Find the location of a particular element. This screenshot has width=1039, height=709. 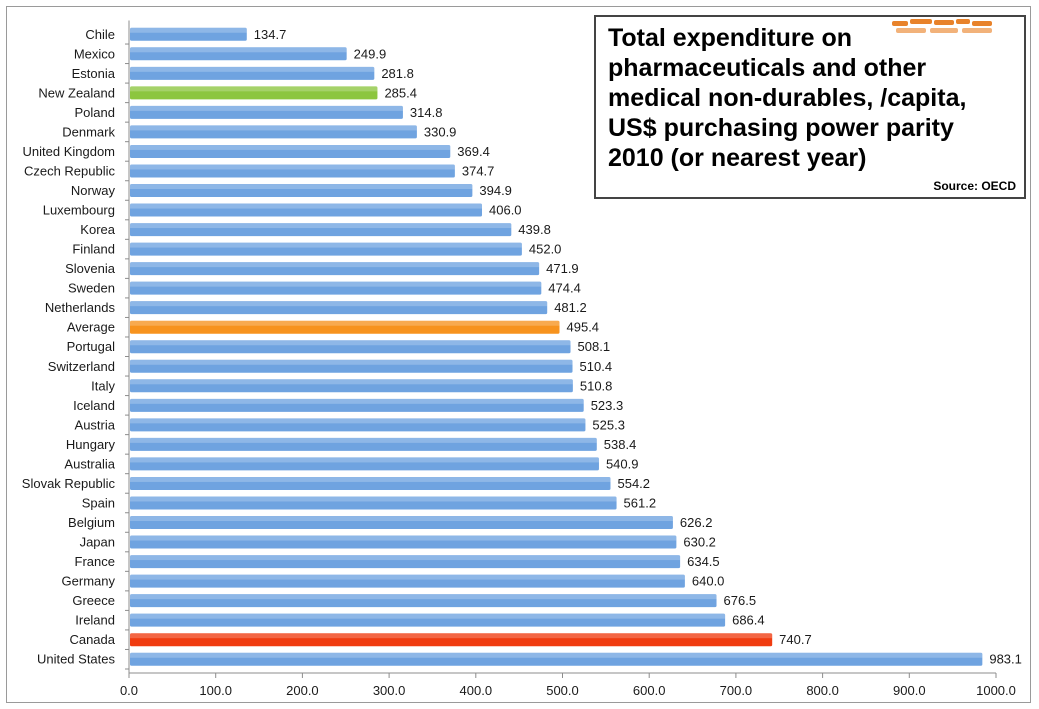

value-label: 554.2 is located at coordinates (633, 483).